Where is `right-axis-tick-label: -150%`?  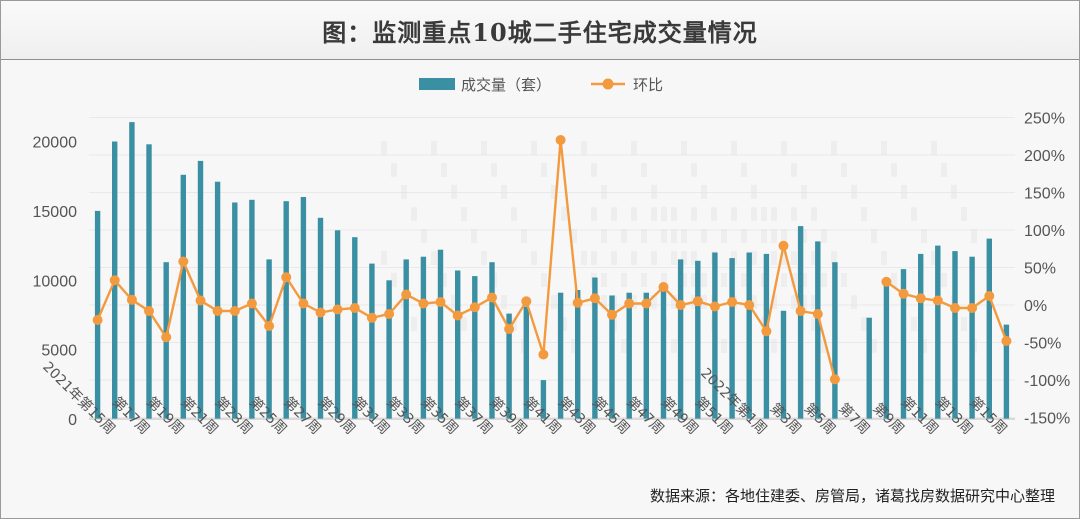
right-axis-tick-label: -150% is located at coordinates (1047, 419).